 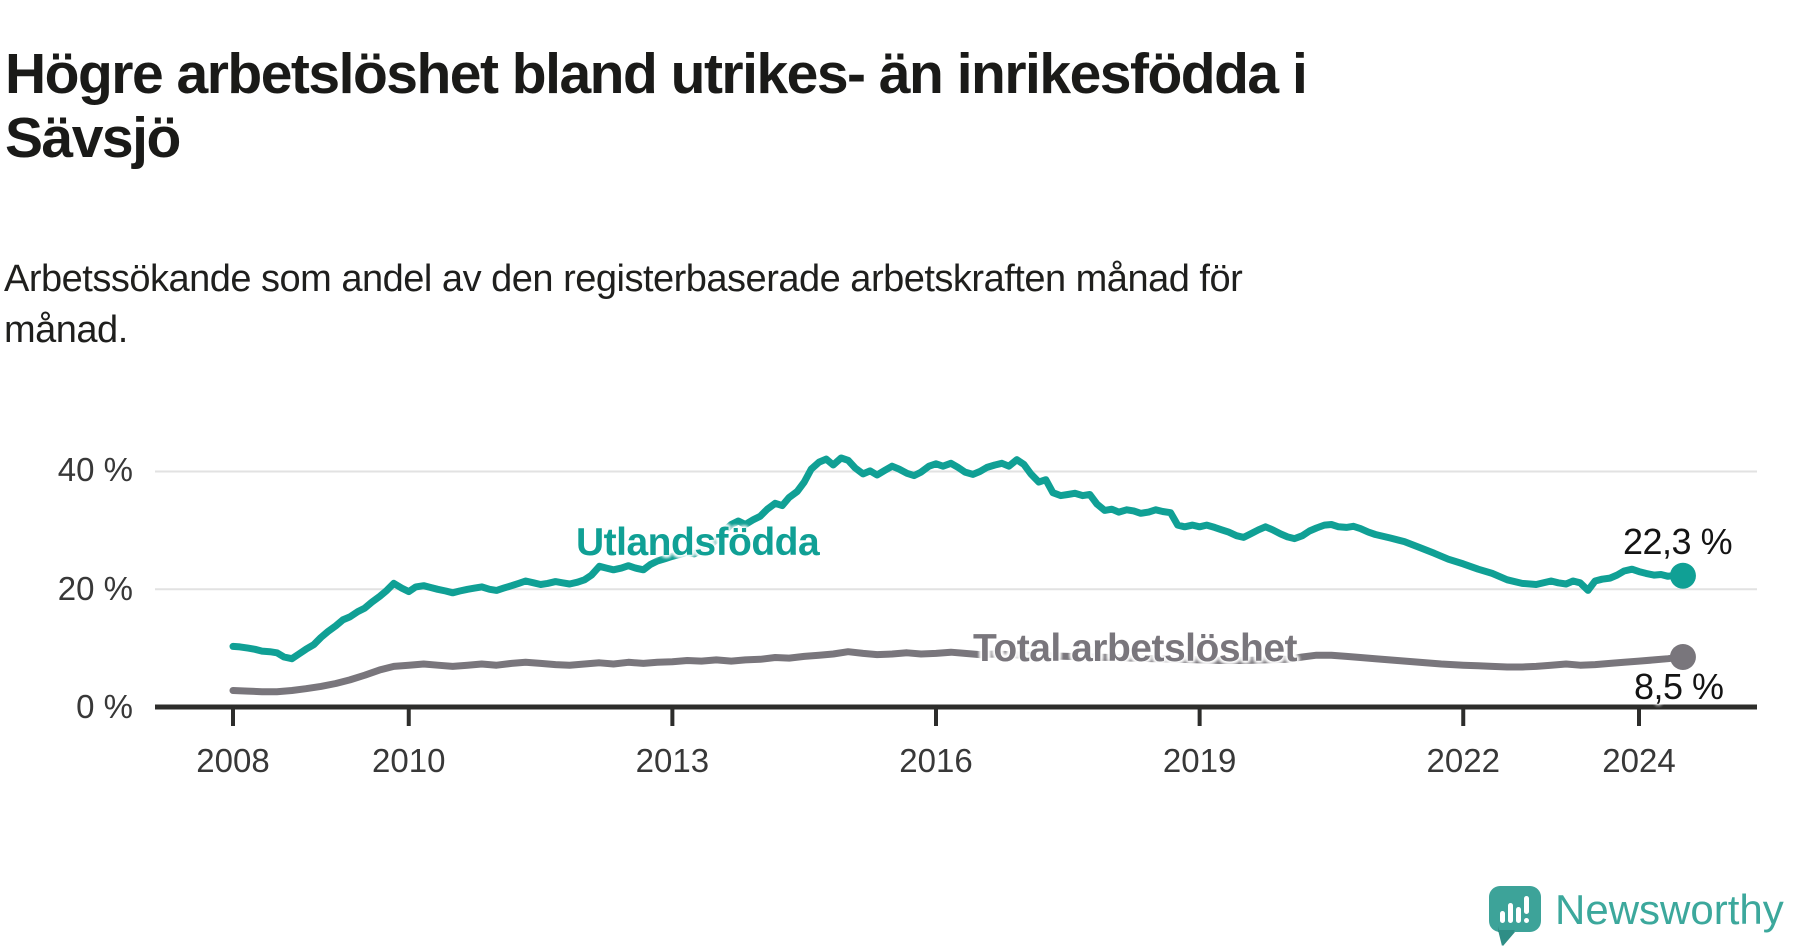 I want to click on x-axis-label: 2010, so click(x=409, y=760).